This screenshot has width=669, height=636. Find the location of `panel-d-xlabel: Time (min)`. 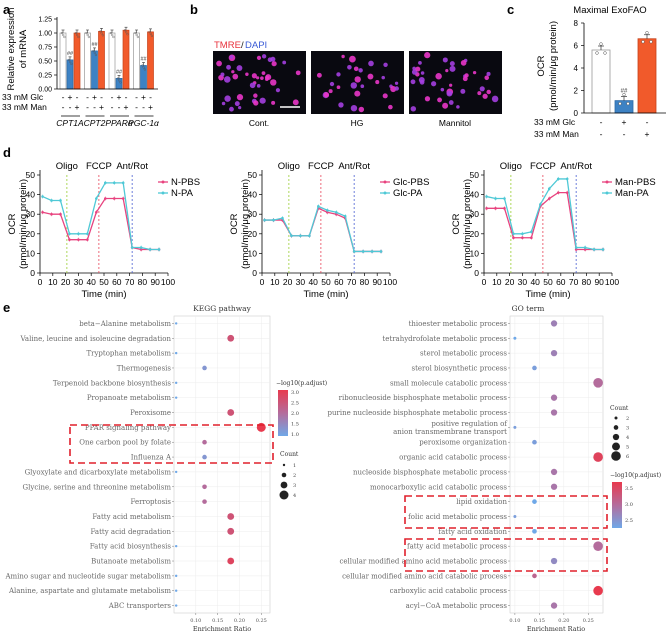

panel-d-xlabel: Time (min) is located at coordinates (547, 294).